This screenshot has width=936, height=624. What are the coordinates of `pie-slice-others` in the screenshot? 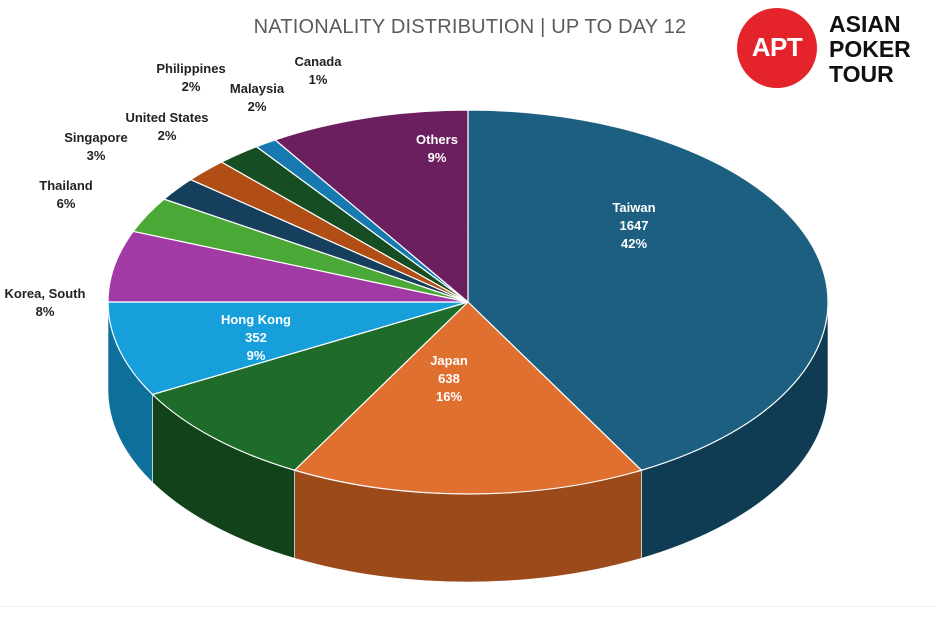 It's located at (371, 206).